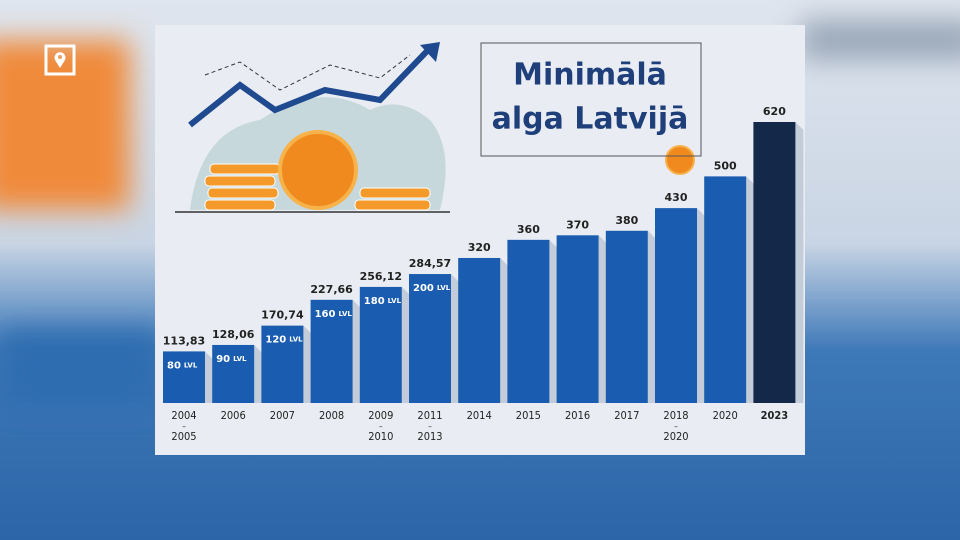  I want to click on x-tick-label: 2020, so click(725, 415).